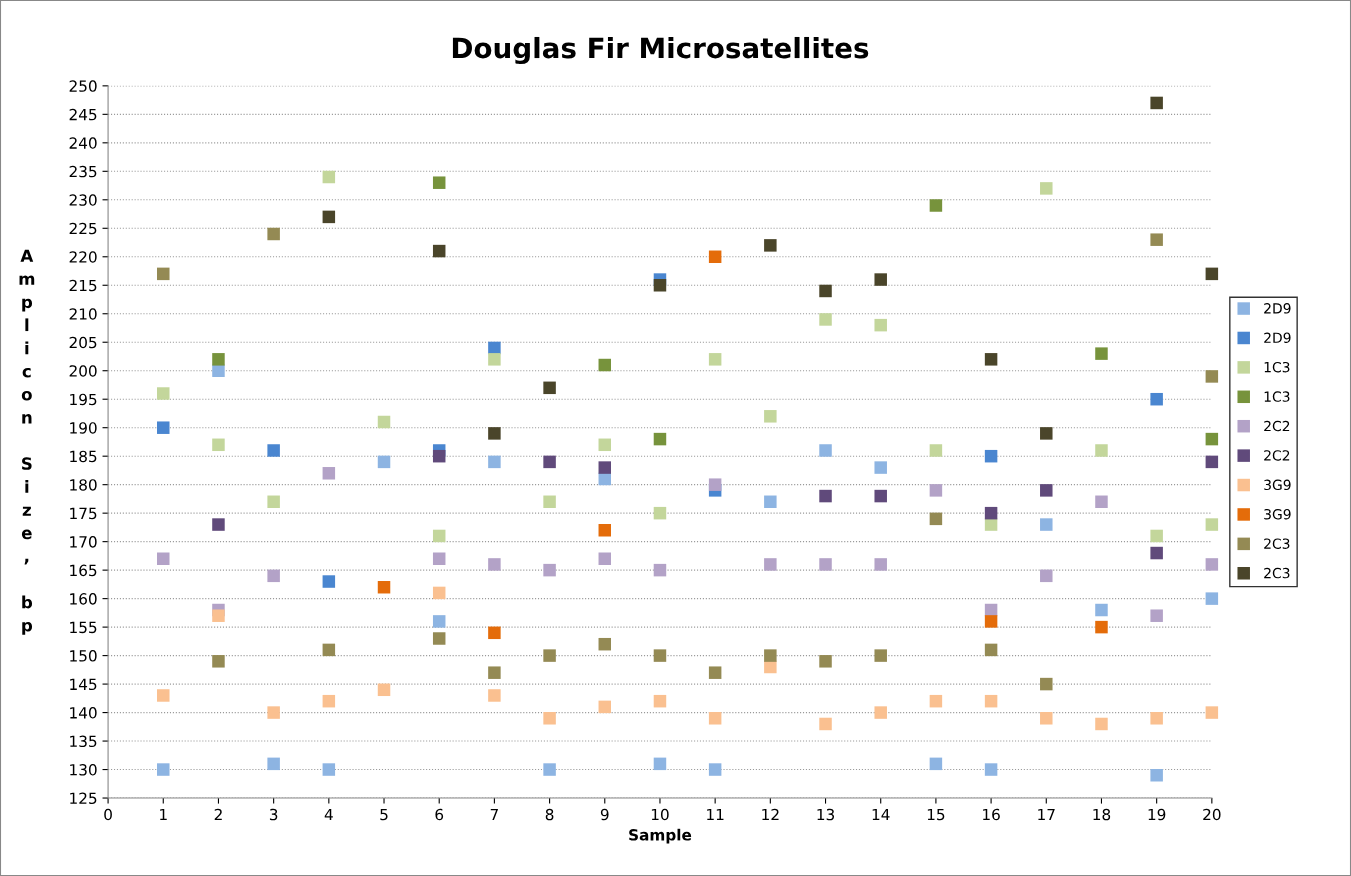  What do you see at coordinates (660, 50) in the screenshot?
I see `chart-title: Douglas Fir Microsatellites` at bounding box center [660, 50].